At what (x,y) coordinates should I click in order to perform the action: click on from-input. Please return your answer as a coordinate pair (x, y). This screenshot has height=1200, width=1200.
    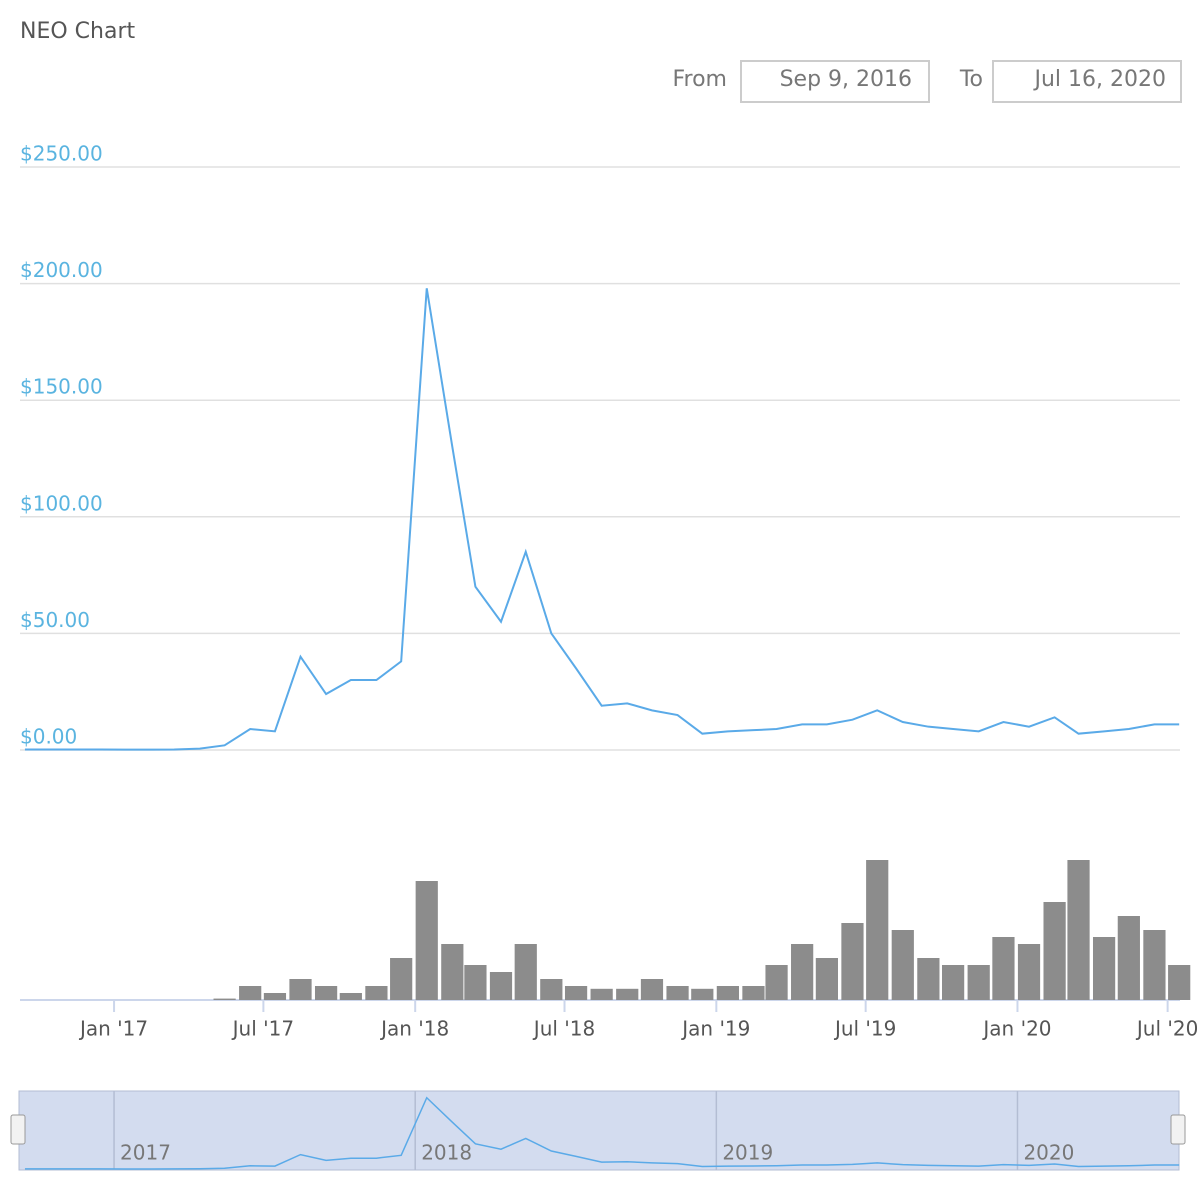
    Looking at the image, I should click on (835, 81).